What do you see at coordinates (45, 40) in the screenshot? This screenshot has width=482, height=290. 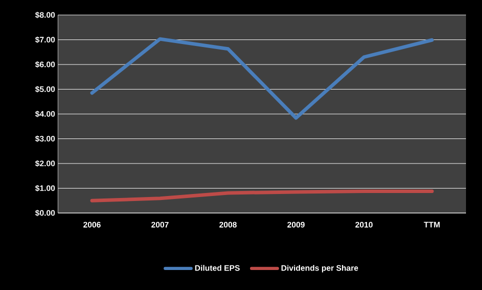 I see `y-tick-label: $7.00` at bounding box center [45, 40].